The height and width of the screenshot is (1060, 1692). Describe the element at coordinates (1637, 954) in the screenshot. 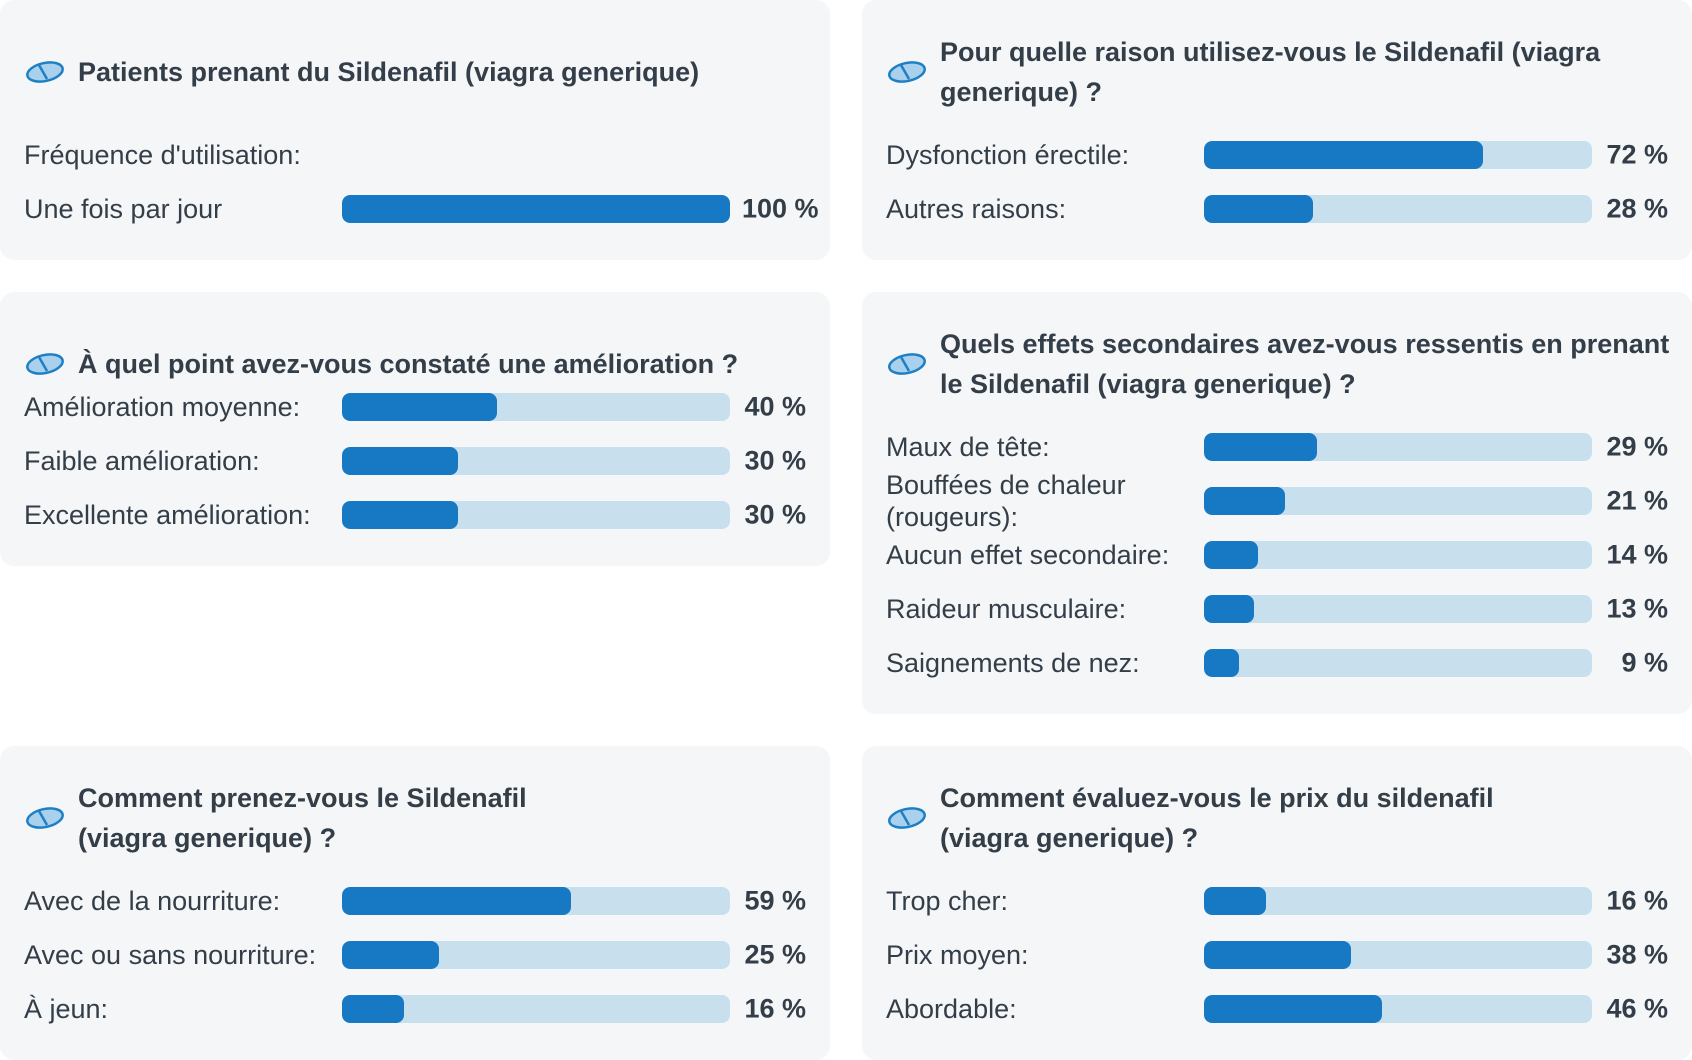

I see `bar-value-label: 38 %` at that location.